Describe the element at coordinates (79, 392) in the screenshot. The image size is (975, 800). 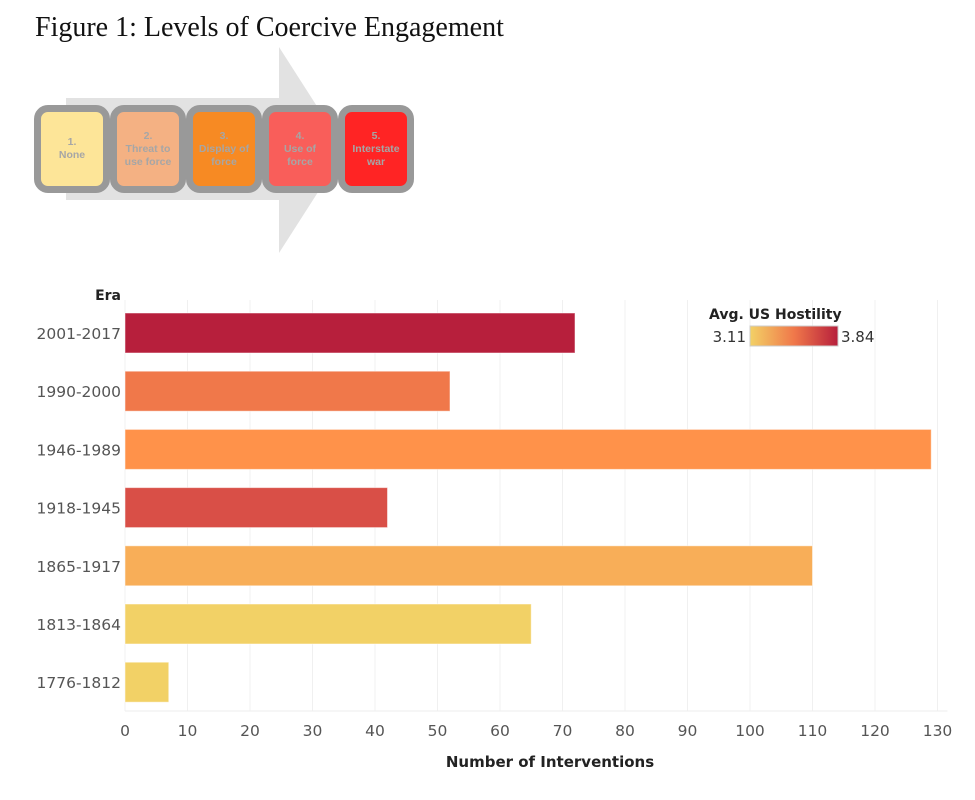
I see `category-label: 1990-2000` at that location.